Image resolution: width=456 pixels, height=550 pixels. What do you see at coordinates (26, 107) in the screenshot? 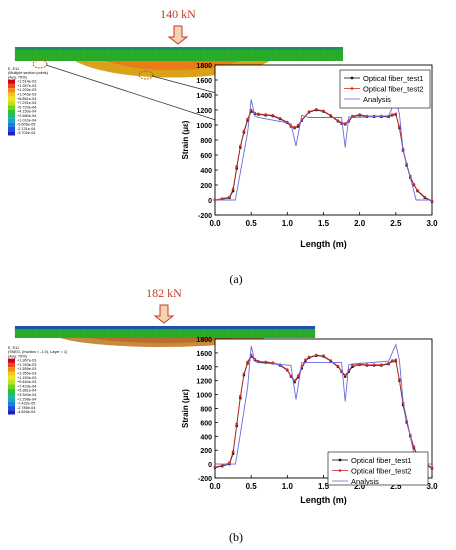
I see `contour-legend-value: +5.720e-04` at bounding box center [26, 107].